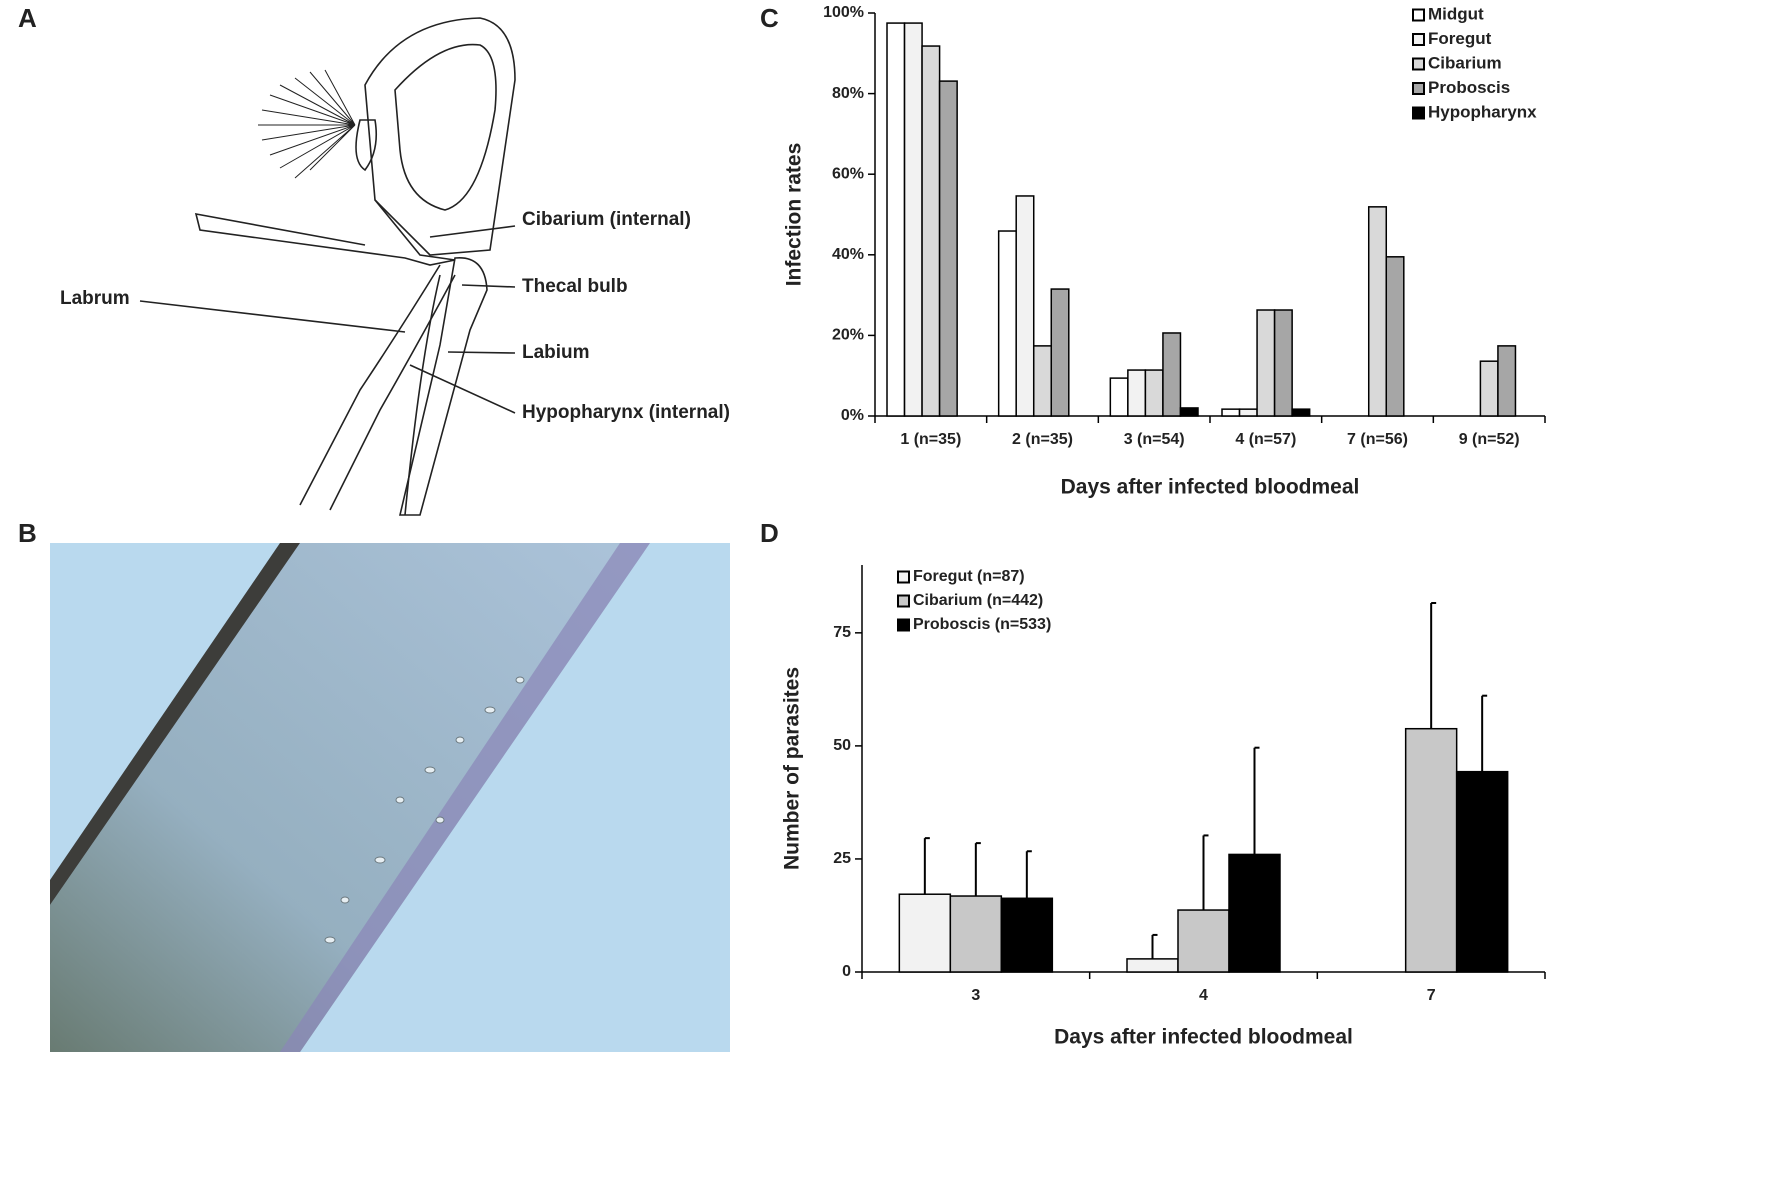 Image resolution: width=1772 pixels, height=1196 pixels. Describe the element at coordinates (1265, 439) in the screenshot. I see `x-tick-label: 4 (n=57)` at that location.